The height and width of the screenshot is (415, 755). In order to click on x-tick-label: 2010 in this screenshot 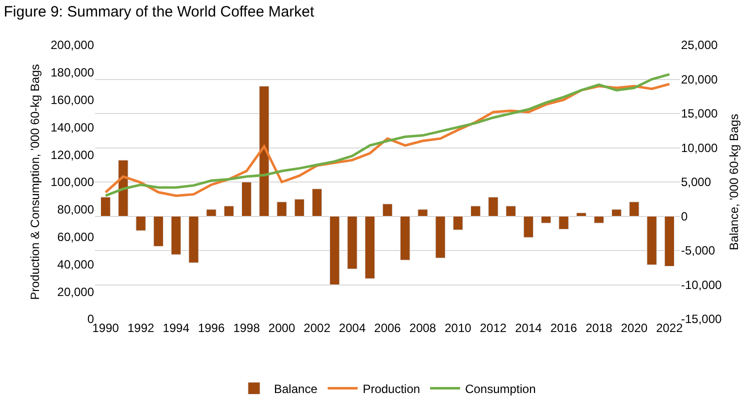, I will do `click(458, 328)`.